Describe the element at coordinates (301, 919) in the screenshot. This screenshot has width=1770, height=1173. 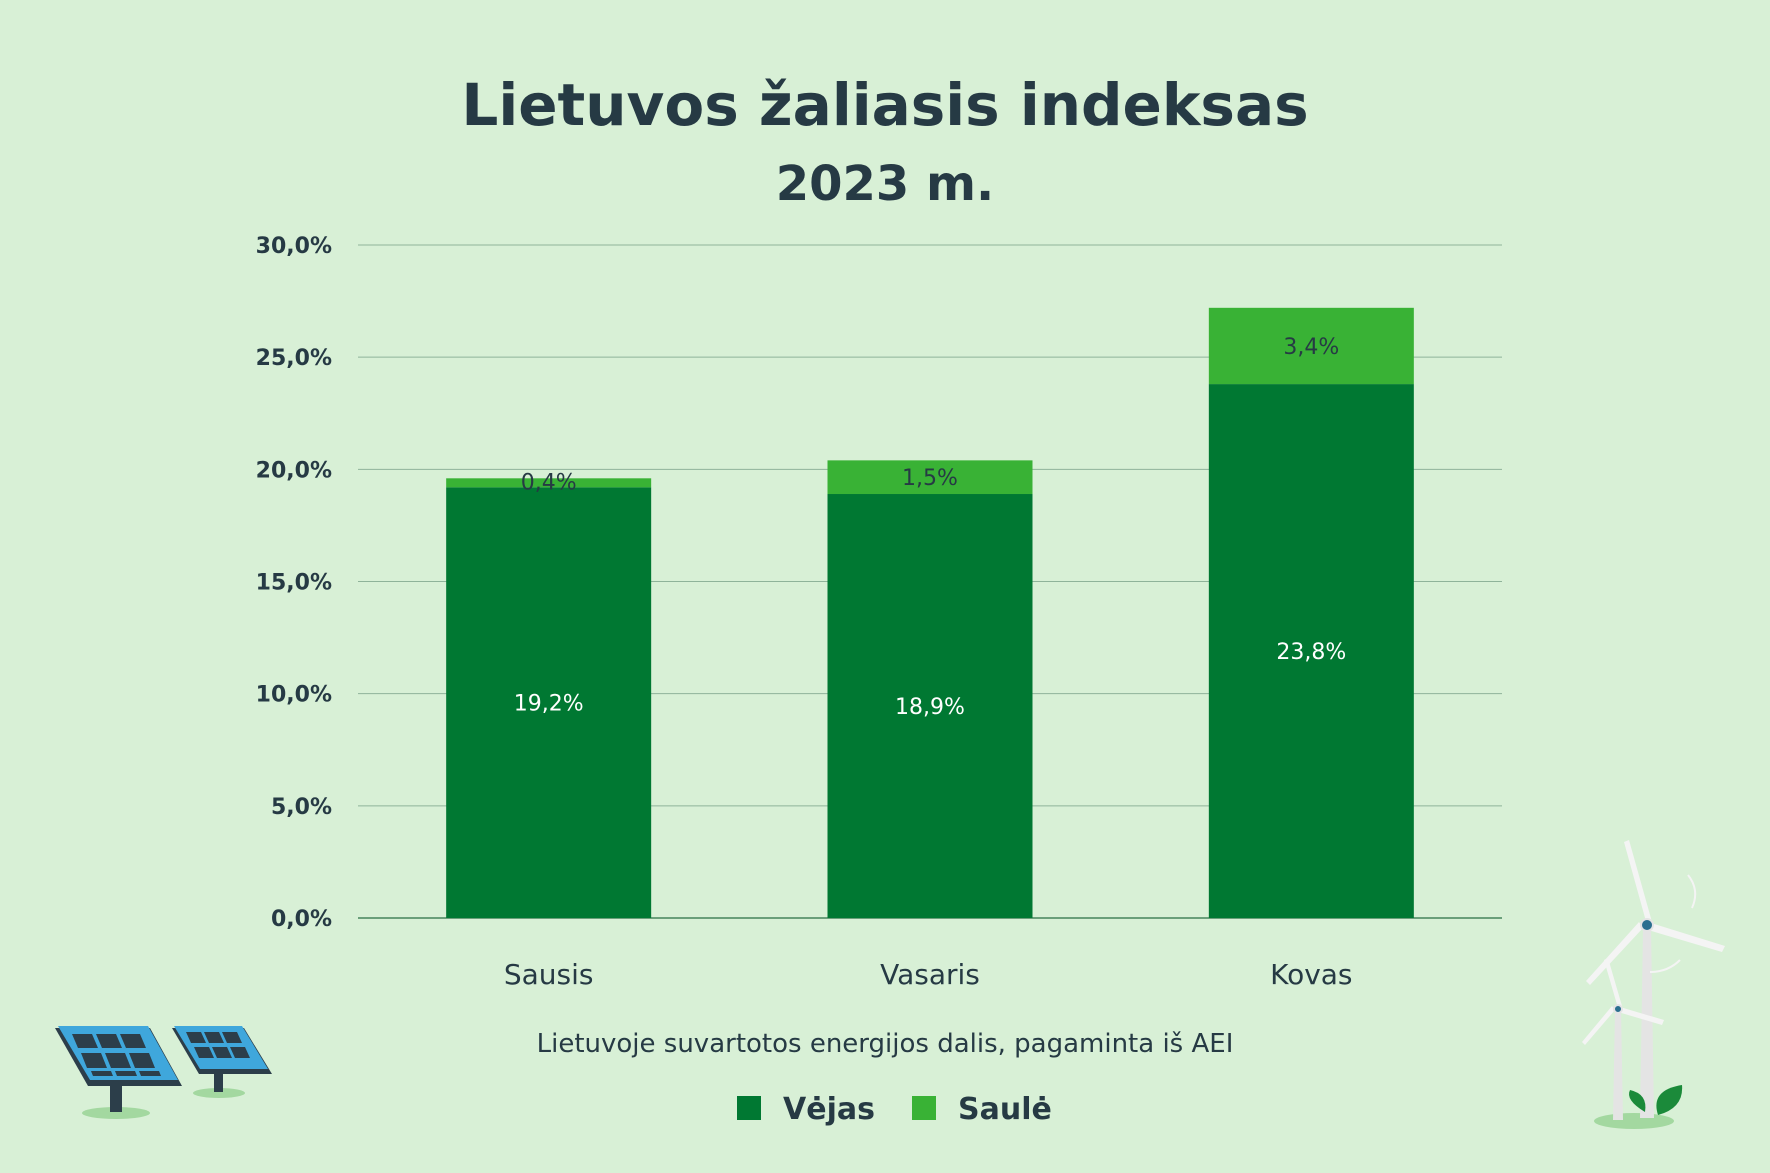
I see `y-tick-label: 0,0%` at that location.